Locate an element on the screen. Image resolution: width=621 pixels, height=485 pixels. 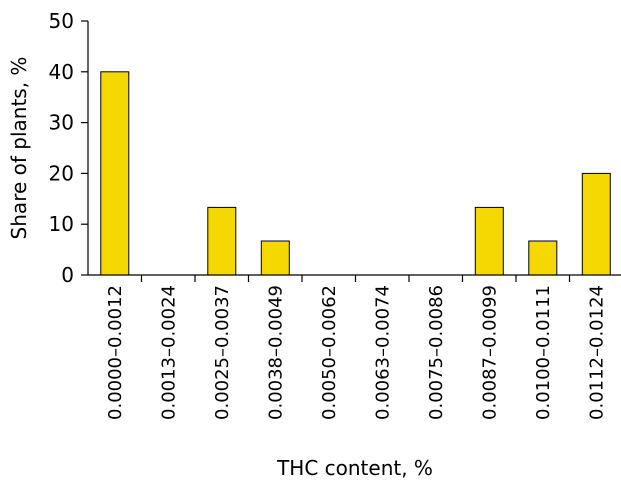
x-tick-label: 0.0087–0.0099 is located at coordinates (489, 352).